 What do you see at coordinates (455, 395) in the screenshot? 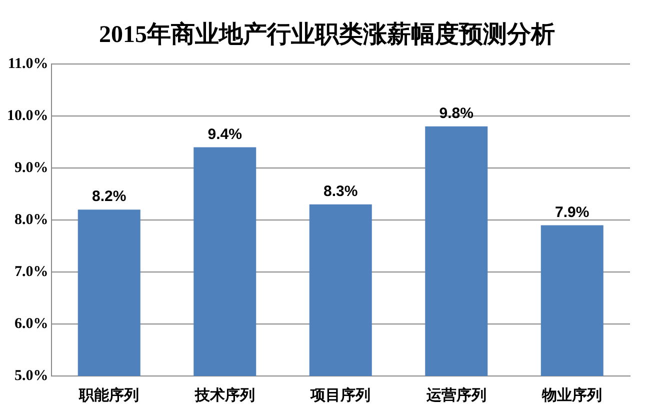
I see `x-tick-label: 运营序列` at bounding box center [455, 395].